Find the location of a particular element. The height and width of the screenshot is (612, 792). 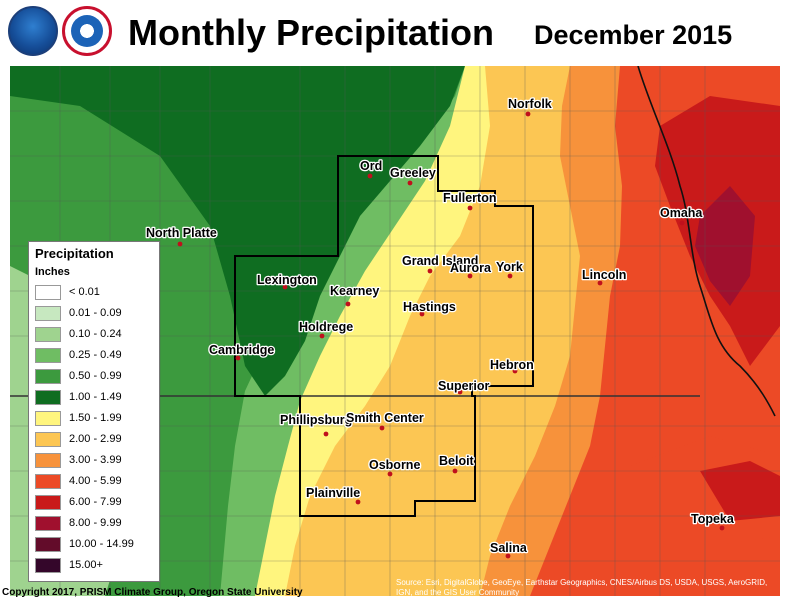

city-cambridge: Cambridge is located at coordinates (242, 351).